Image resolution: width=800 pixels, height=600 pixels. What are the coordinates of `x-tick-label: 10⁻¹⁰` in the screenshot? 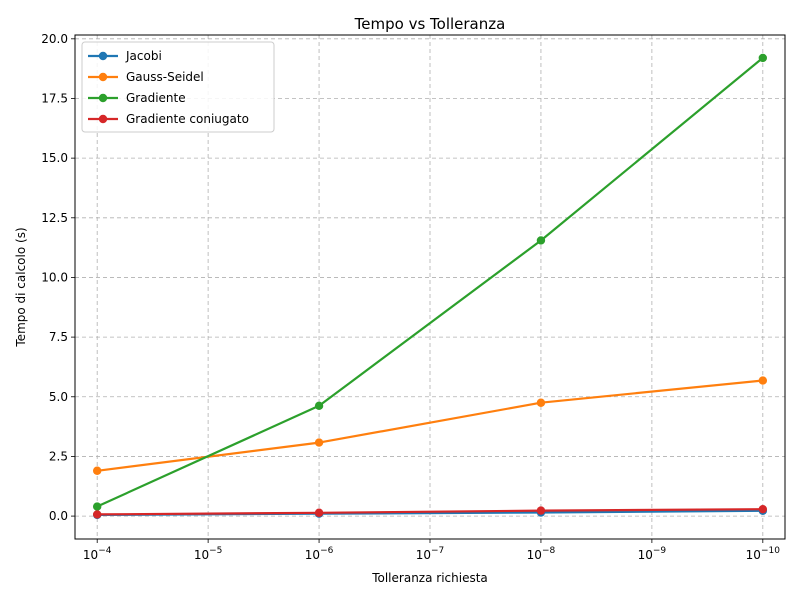 It's located at (763, 554).